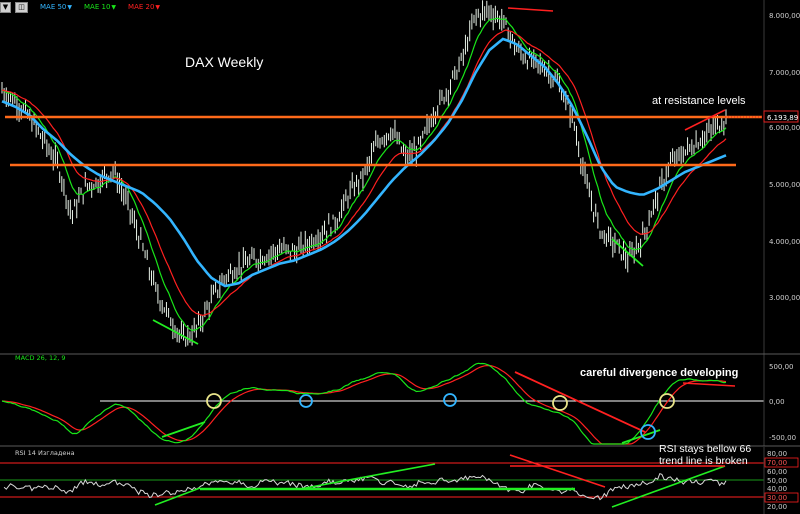 The width and height of the screenshot is (800, 514). I want to click on rsi-title: RSI 14 Изгладена, so click(45, 453).